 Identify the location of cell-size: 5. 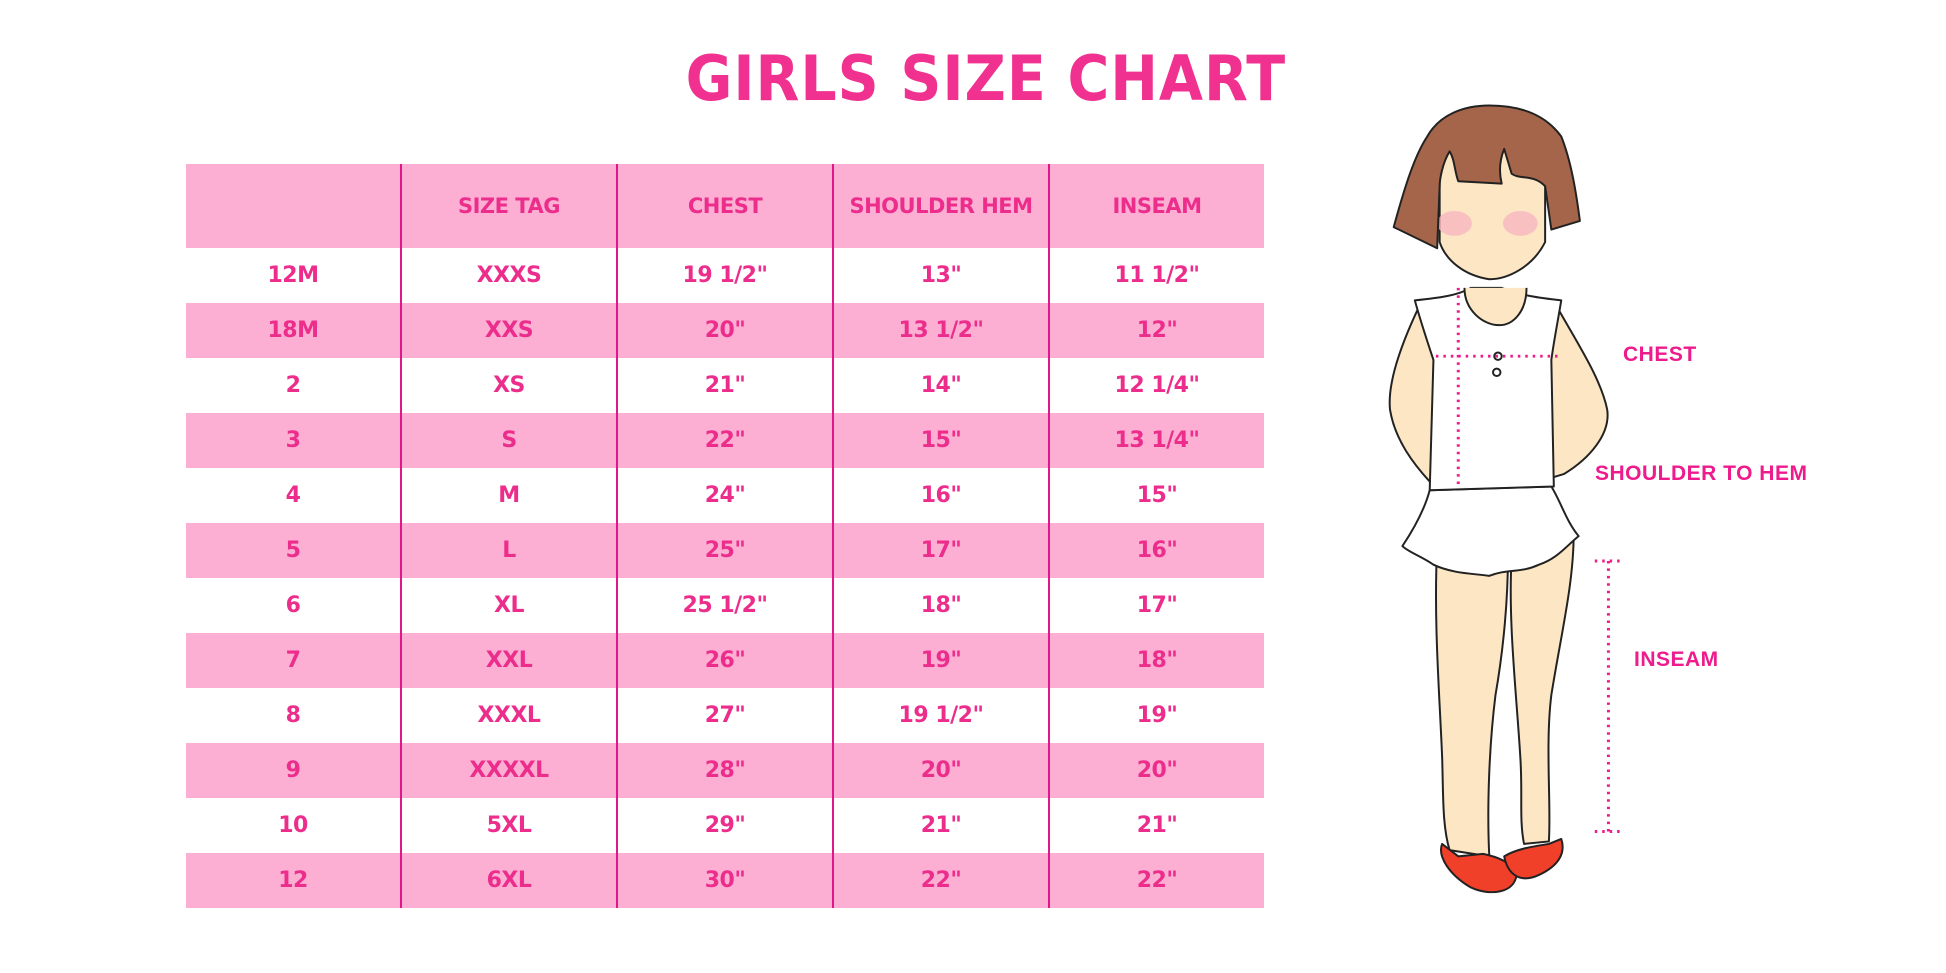
(293, 550).